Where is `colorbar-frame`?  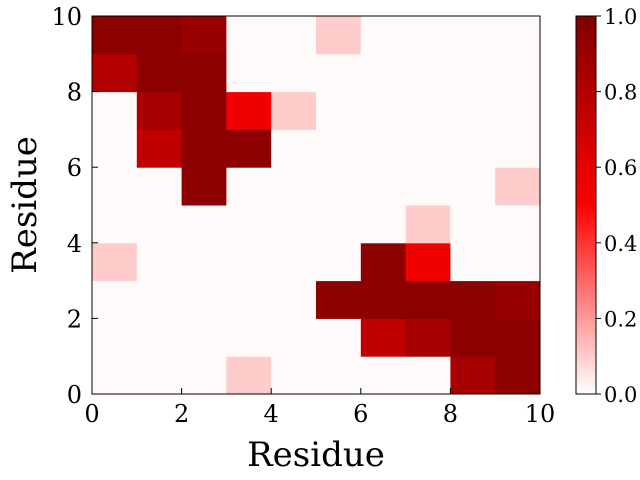
colorbar-frame is located at coordinates (586, 205).